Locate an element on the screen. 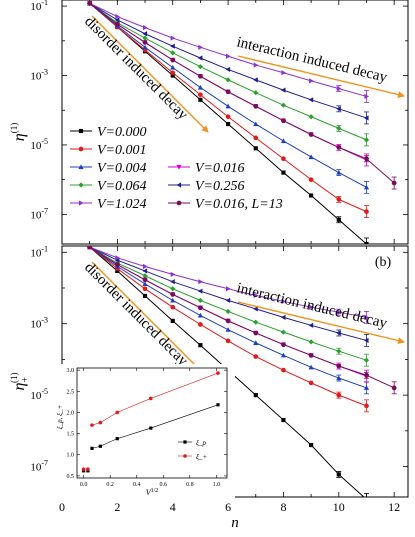  interaction-arrow is located at coordinates (321, 76).